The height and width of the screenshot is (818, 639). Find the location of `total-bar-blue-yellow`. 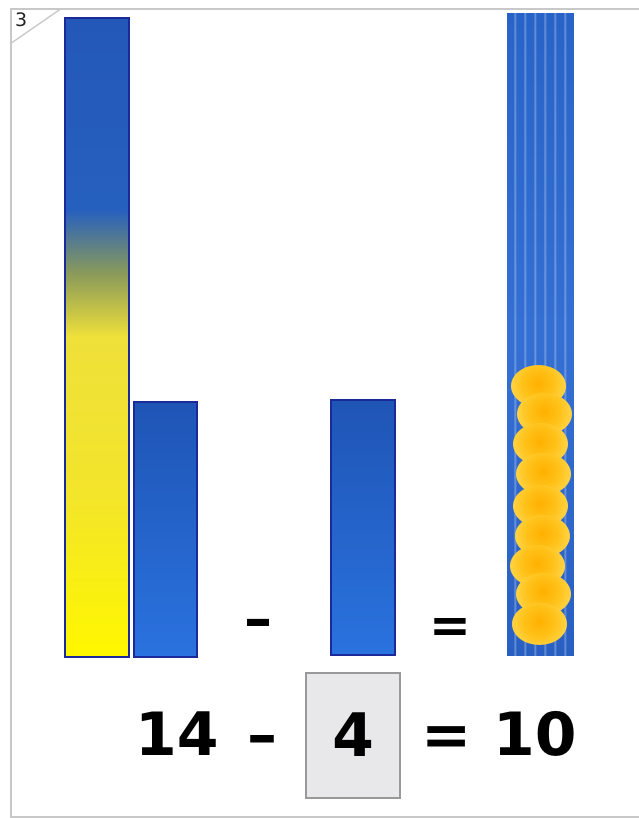

total-bar-blue-yellow is located at coordinates (97, 337).